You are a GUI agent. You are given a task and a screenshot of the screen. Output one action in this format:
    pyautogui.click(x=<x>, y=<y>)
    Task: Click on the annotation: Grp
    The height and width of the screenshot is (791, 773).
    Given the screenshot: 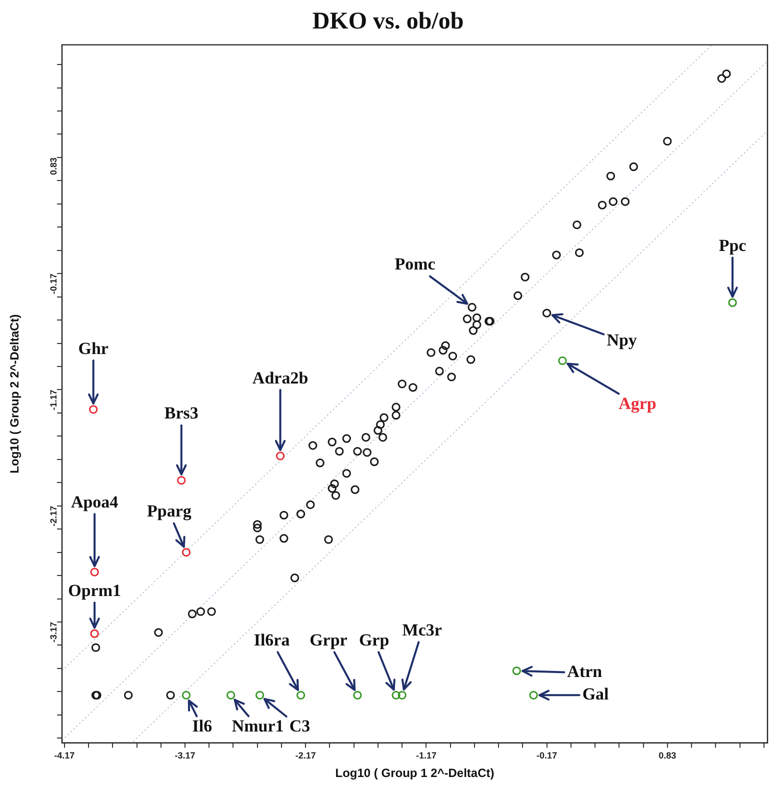 What is the action you would take?
    pyautogui.click(x=374, y=640)
    